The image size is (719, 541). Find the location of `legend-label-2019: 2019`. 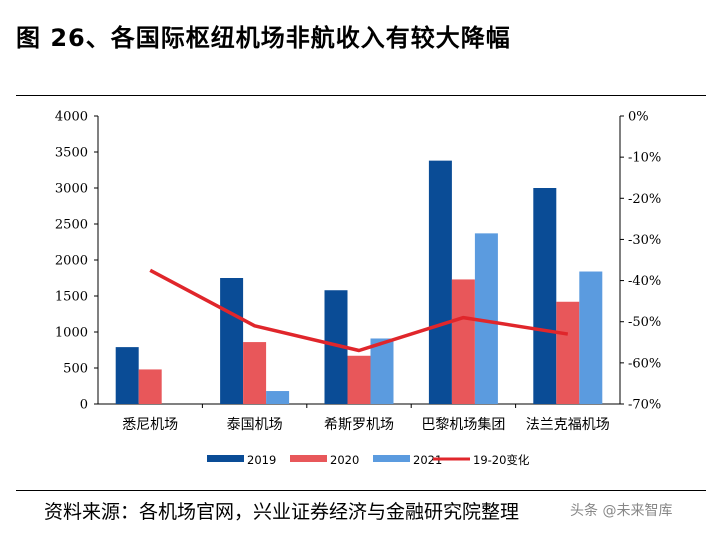

legend-label-2019: 2019 is located at coordinates (261, 460).